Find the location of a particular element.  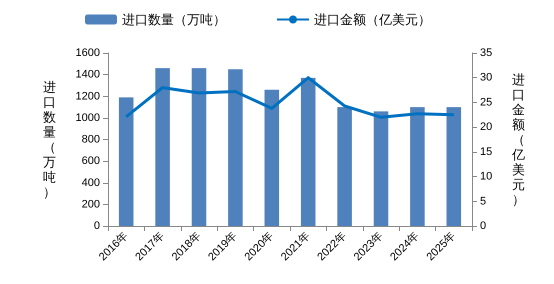

y2-tick-label: 10 is located at coordinates (486, 176).